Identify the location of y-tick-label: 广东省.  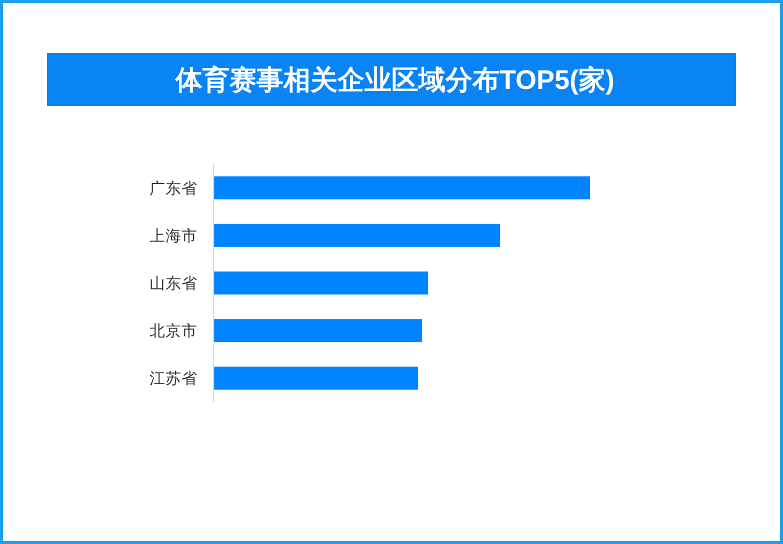
(174, 188).